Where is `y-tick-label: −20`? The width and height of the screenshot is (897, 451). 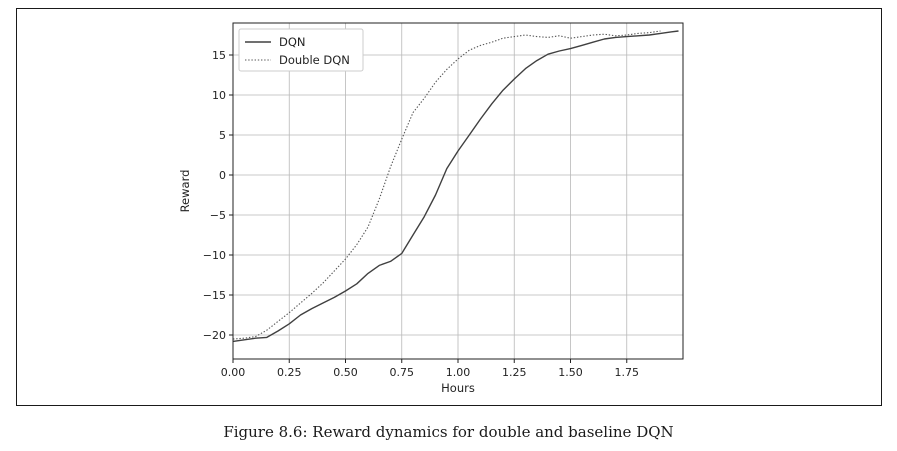
y-tick-label: −20 is located at coordinates (214, 335).